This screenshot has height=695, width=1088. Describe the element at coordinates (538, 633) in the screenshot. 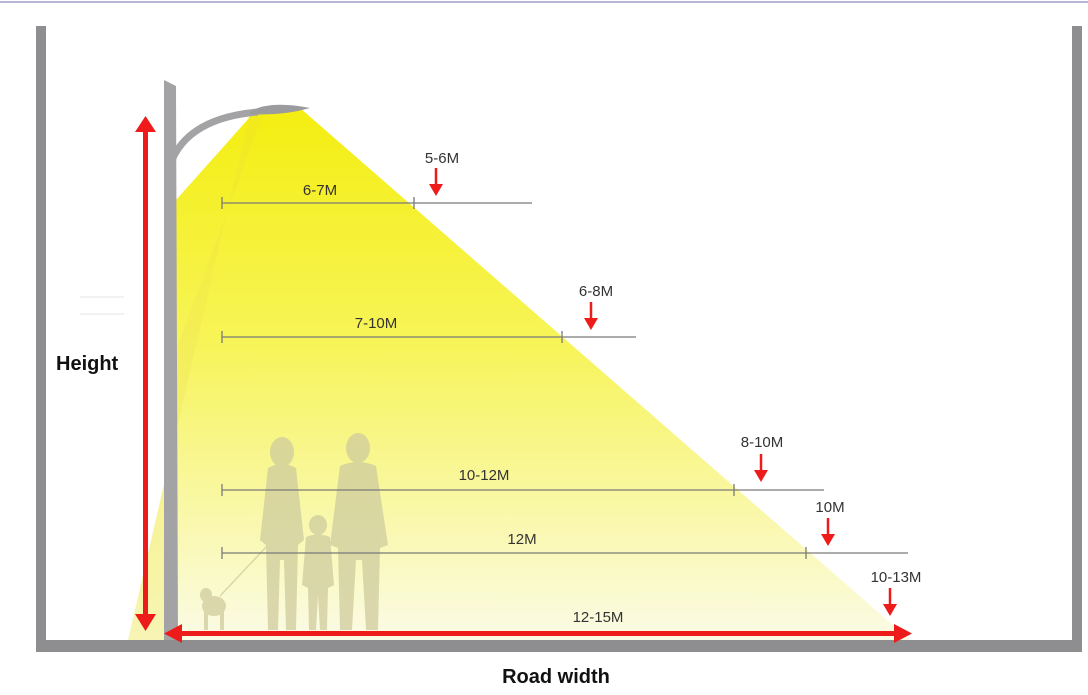

I see `road-width-arrow-icon` at that location.